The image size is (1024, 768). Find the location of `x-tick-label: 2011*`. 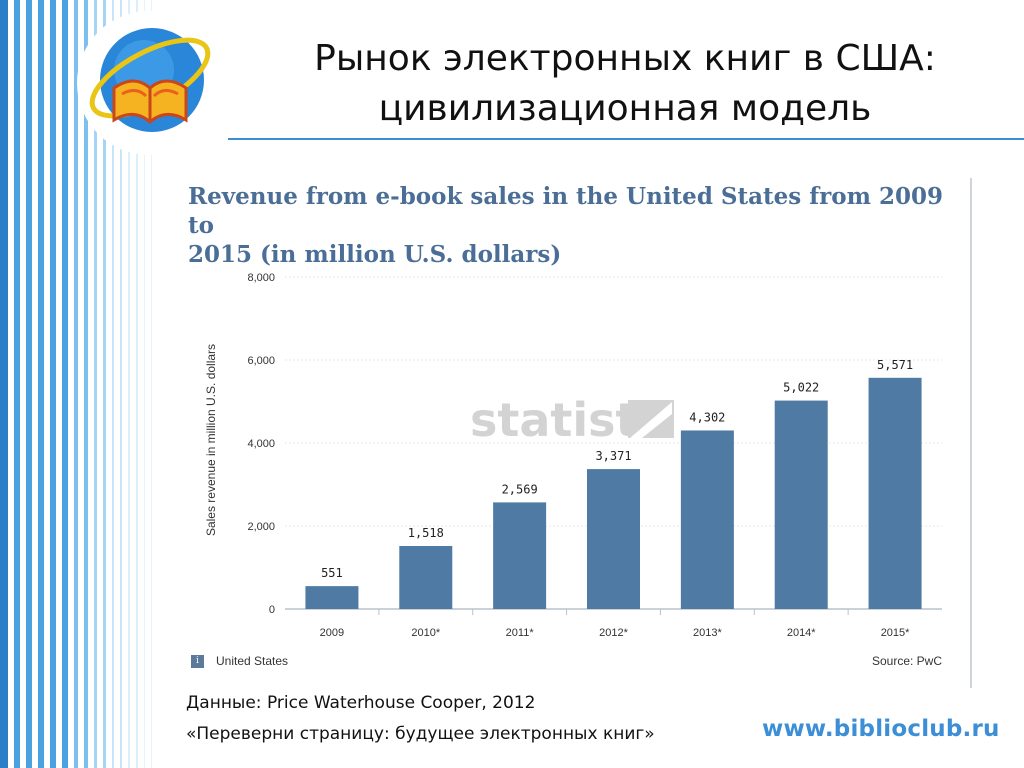

x-tick-label: 2011* is located at coordinates (520, 633).